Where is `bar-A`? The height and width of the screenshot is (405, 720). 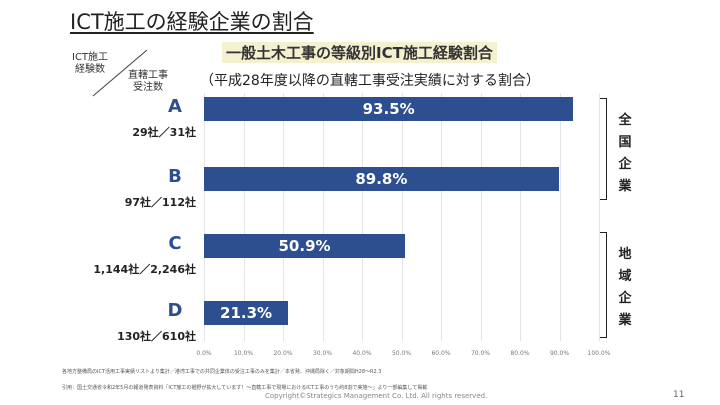 bar-A is located at coordinates (389, 109).